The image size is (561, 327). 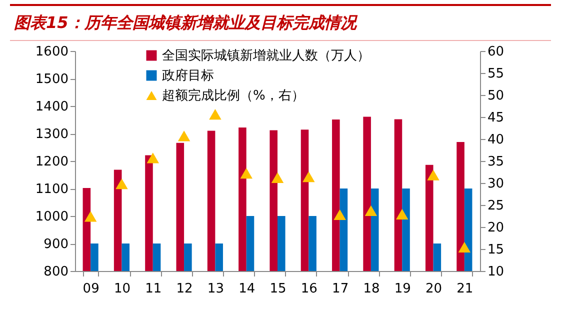 What do you see at coordinates (496, 52) in the screenshot?
I see `y2-tick-label: 60` at bounding box center [496, 52].